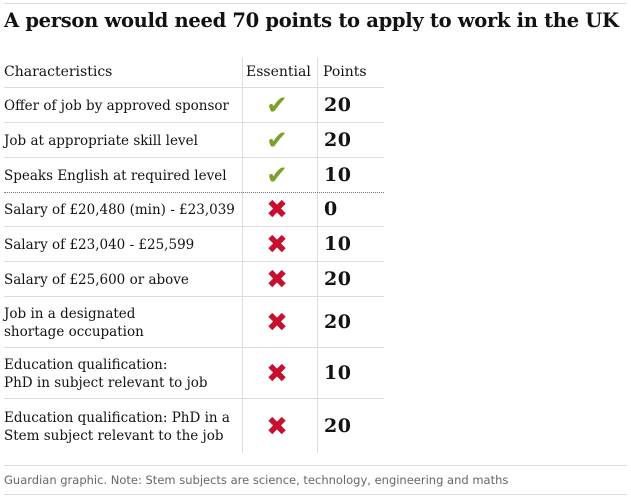  I want to click on table-row: Offer of job by approved sponsor ✔ 20, so click(194, 105).